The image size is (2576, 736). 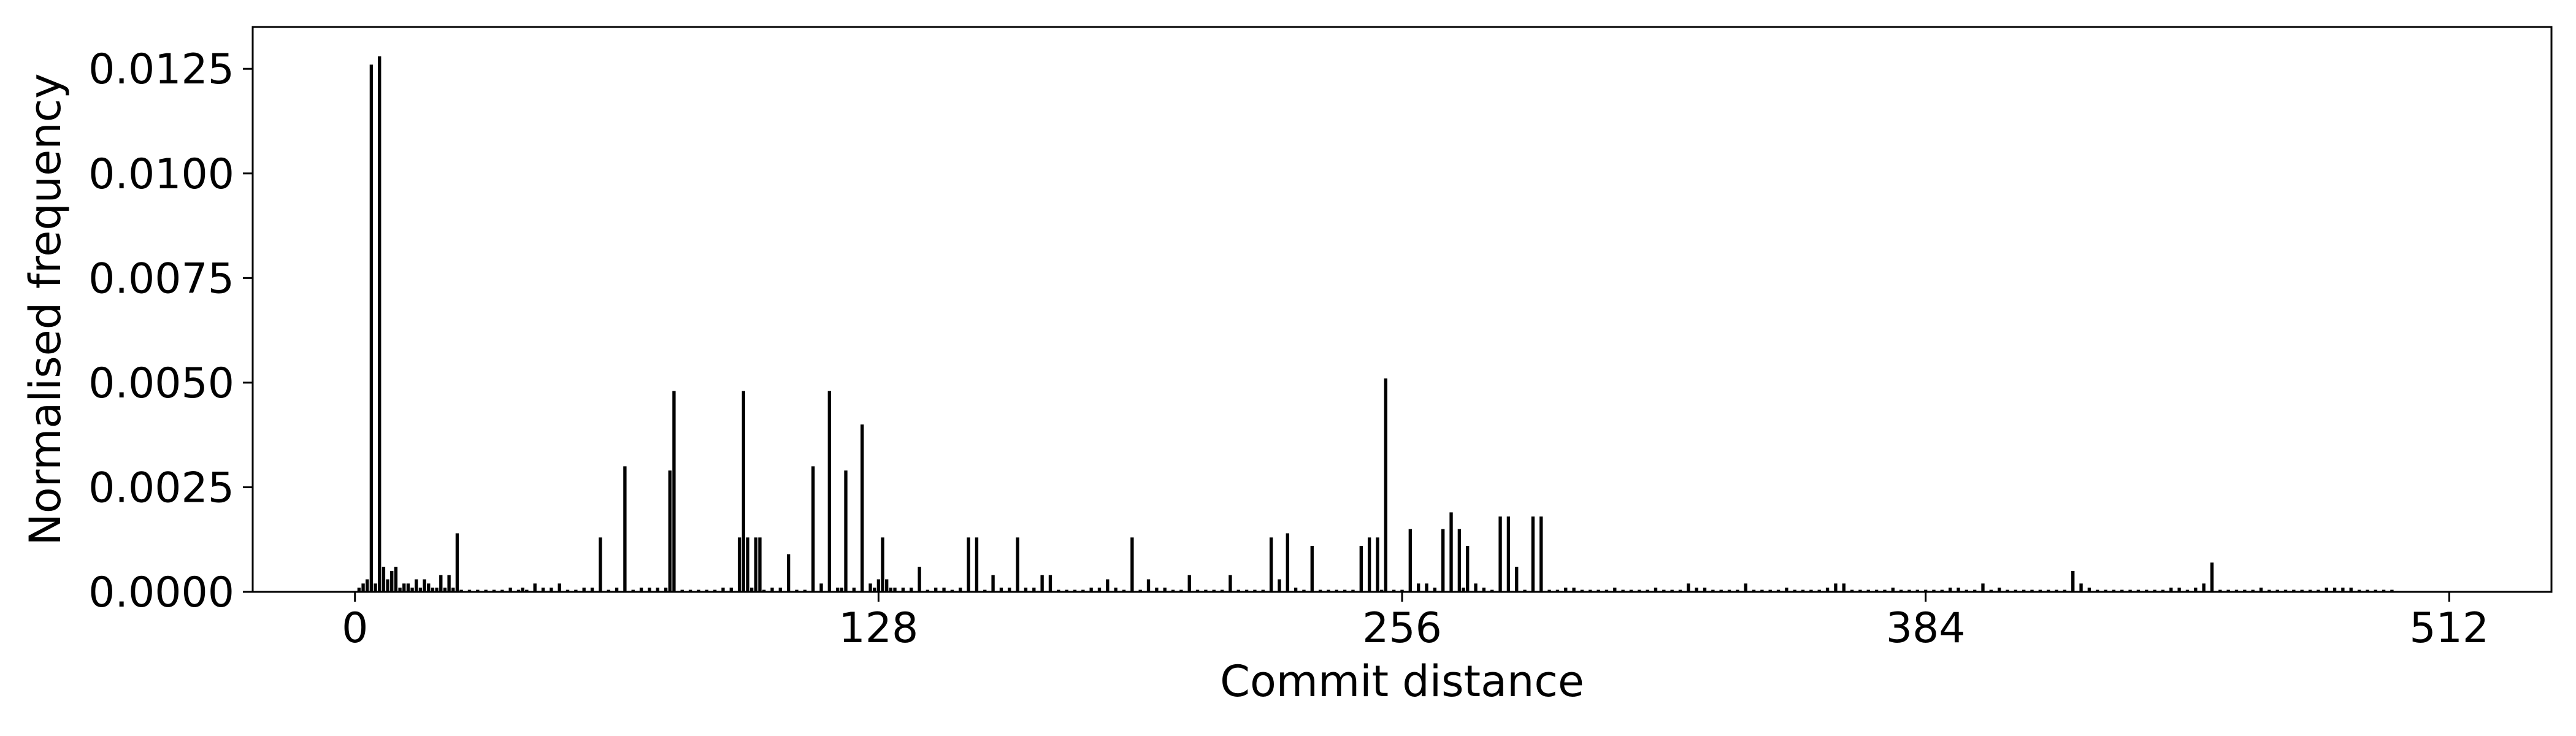 I want to click on x-axis-label: Commit distance, so click(x=1402, y=681).